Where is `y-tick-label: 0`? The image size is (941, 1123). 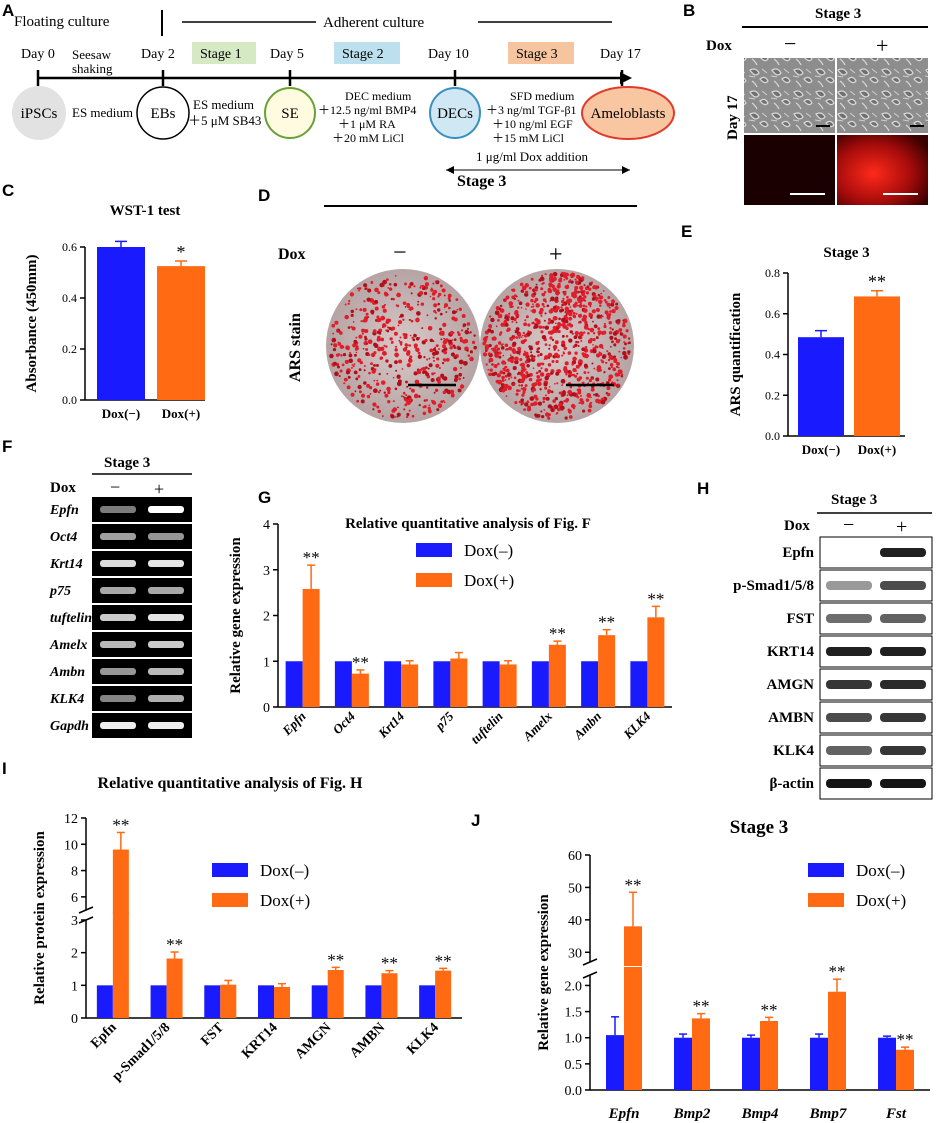 y-tick-label: 0 is located at coordinates (266, 708).